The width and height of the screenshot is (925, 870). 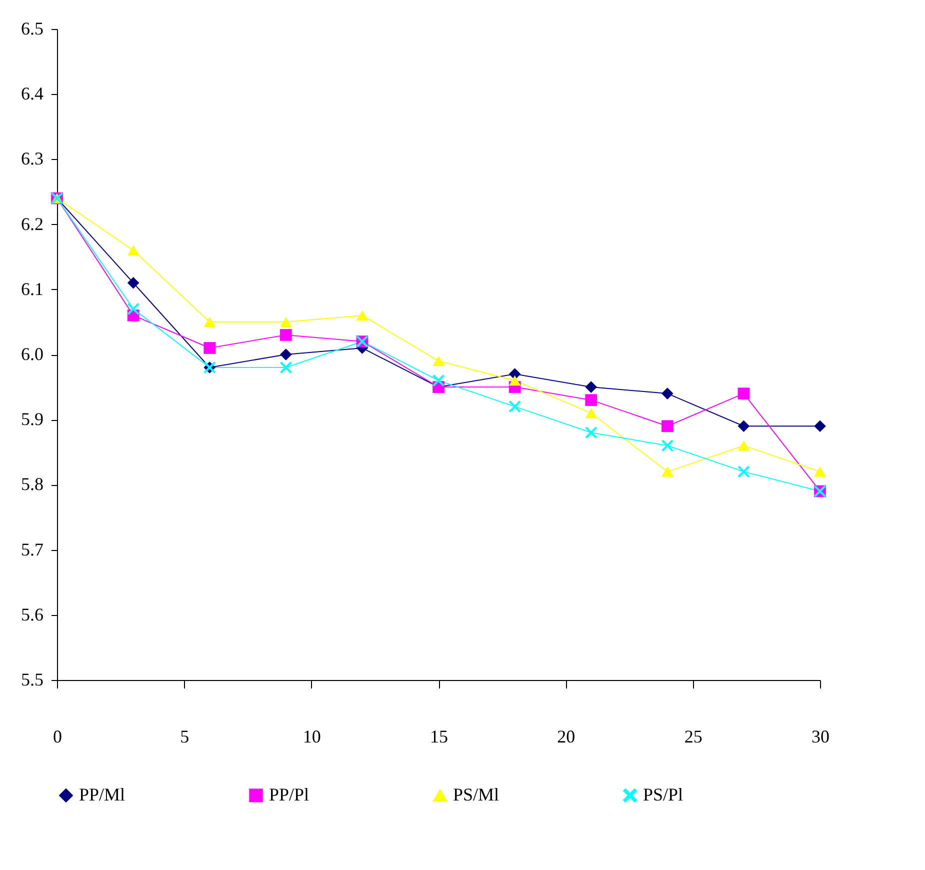 What do you see at coordinates (32, 354) in the screenshot?
I see `y-tick-label: 6.0` at bounding box center [32, 354].